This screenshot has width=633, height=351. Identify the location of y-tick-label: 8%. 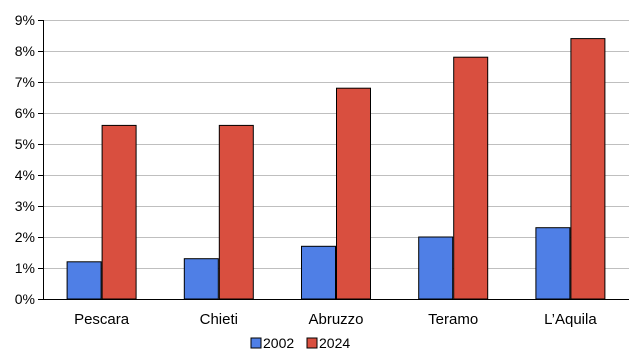
(25, 51).